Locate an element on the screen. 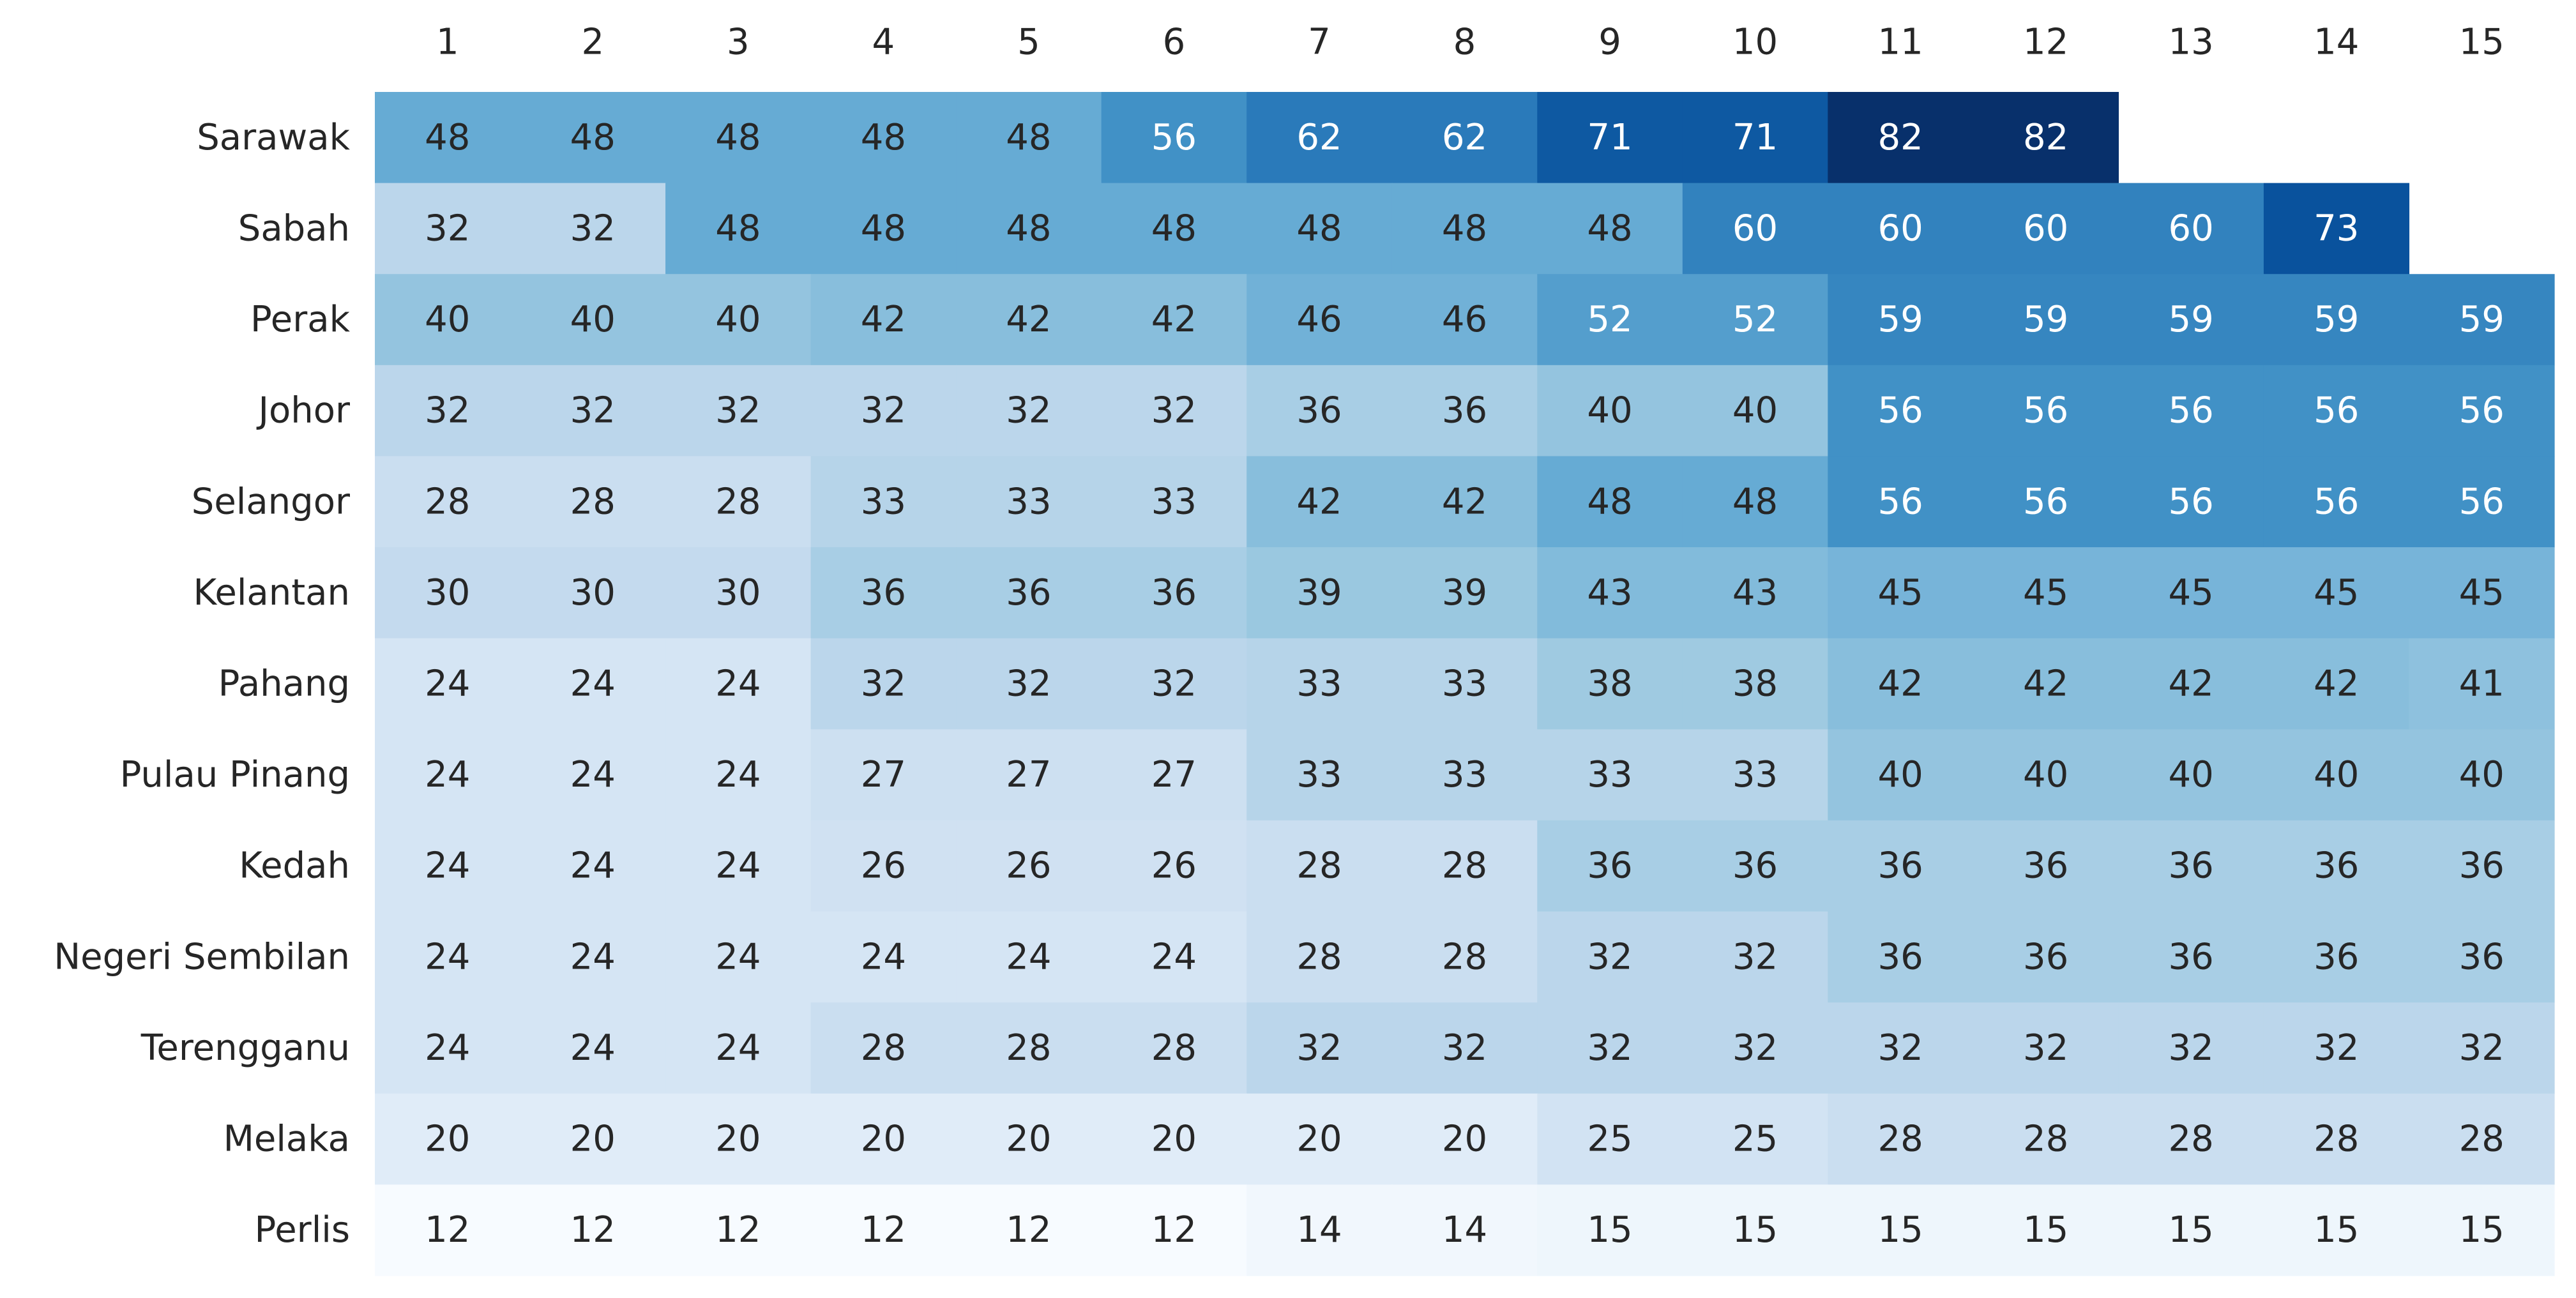 This screenshot has height=1298, width=2576. cell-value-label: 48 is located at coordinates (1028, 228).